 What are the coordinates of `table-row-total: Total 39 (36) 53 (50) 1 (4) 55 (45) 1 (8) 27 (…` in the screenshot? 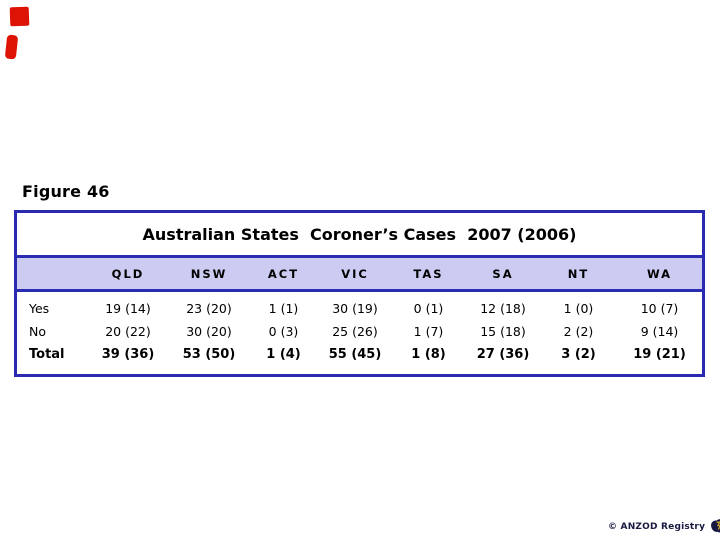 It's located at (359, 354).